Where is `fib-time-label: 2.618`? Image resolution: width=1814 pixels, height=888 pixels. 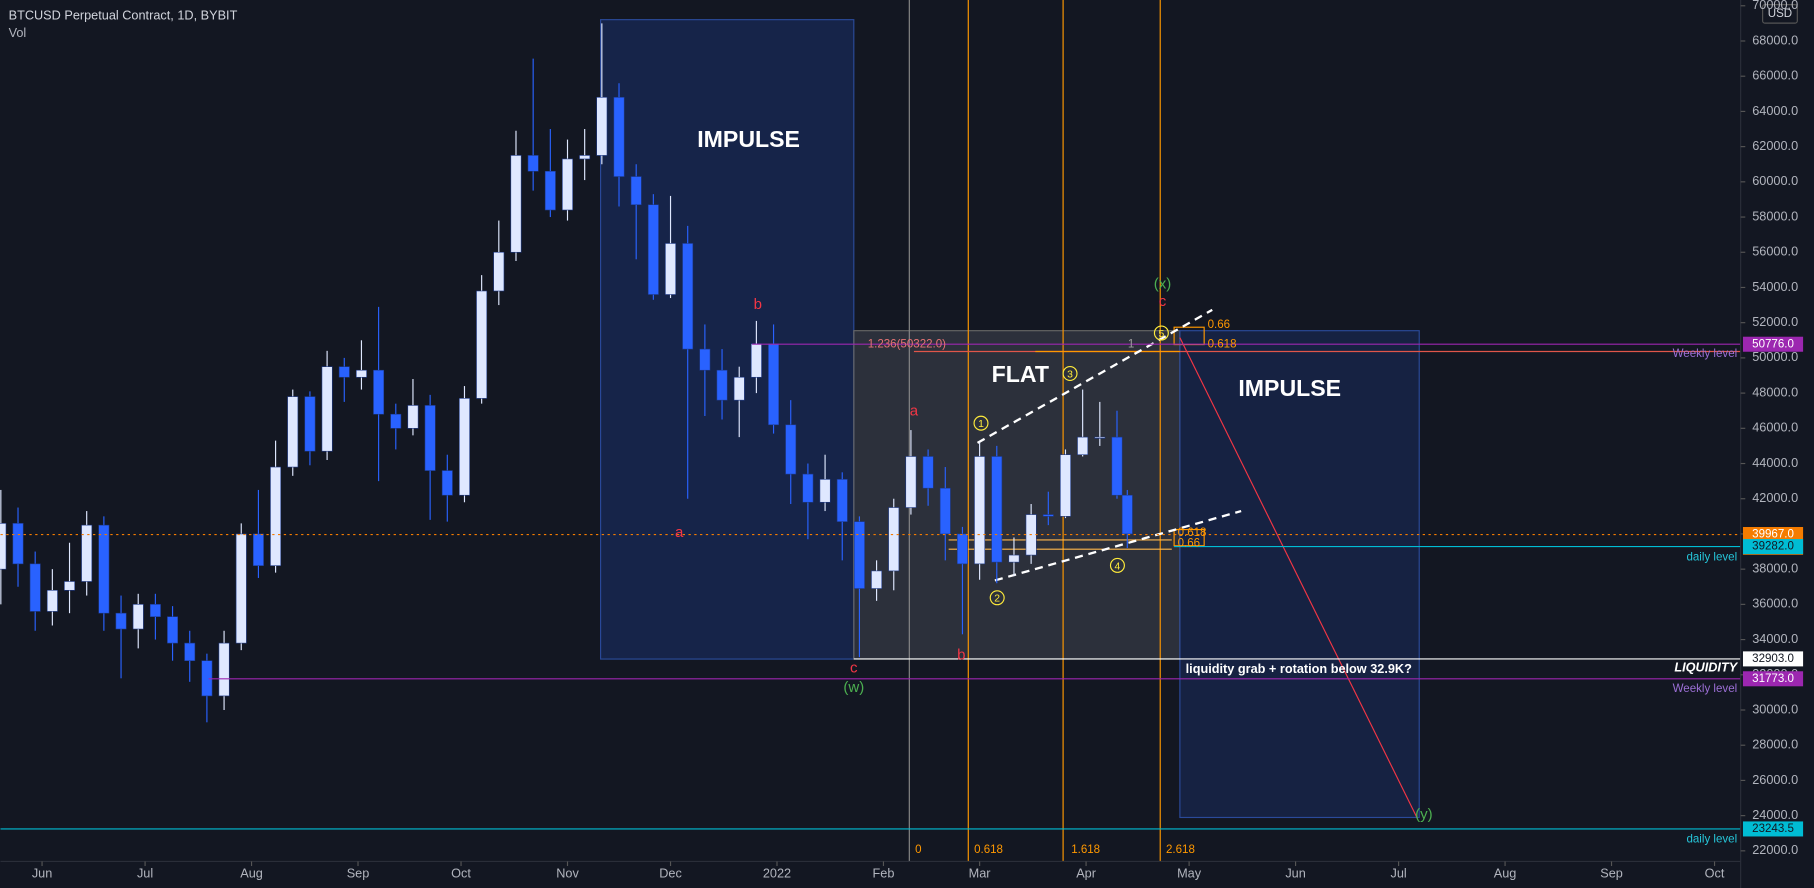 fib-time-label: 2.618 is located at coordinates (1180, 850).